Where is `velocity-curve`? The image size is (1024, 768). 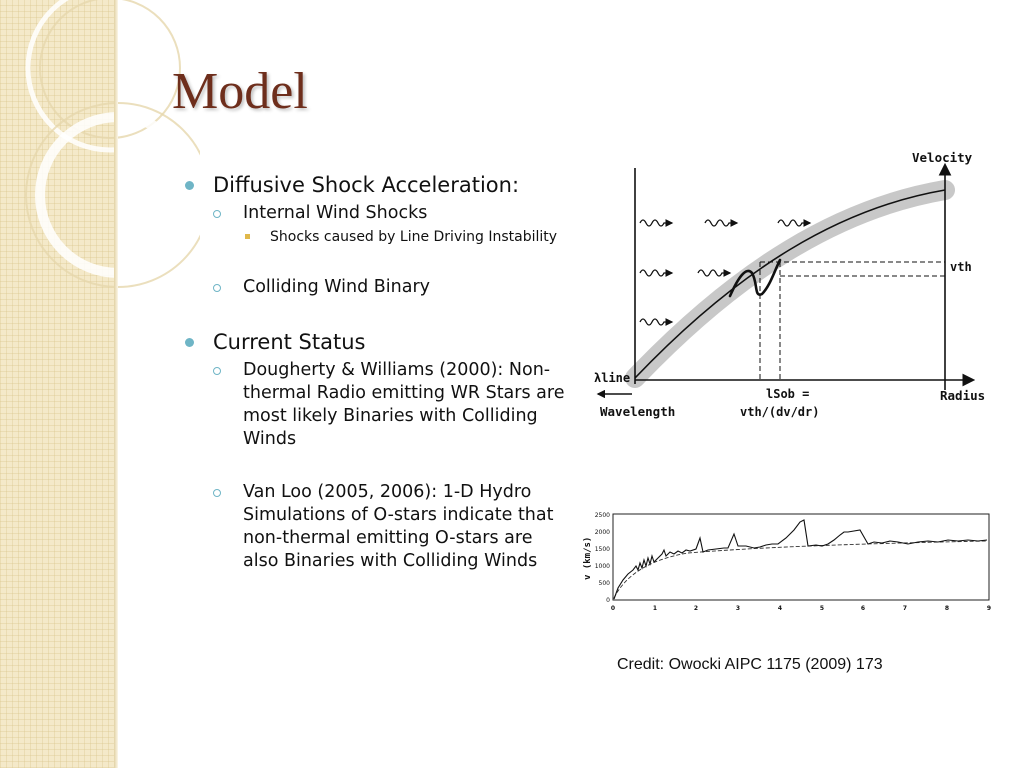
velocity-curve is located at coordinates (790, 284).